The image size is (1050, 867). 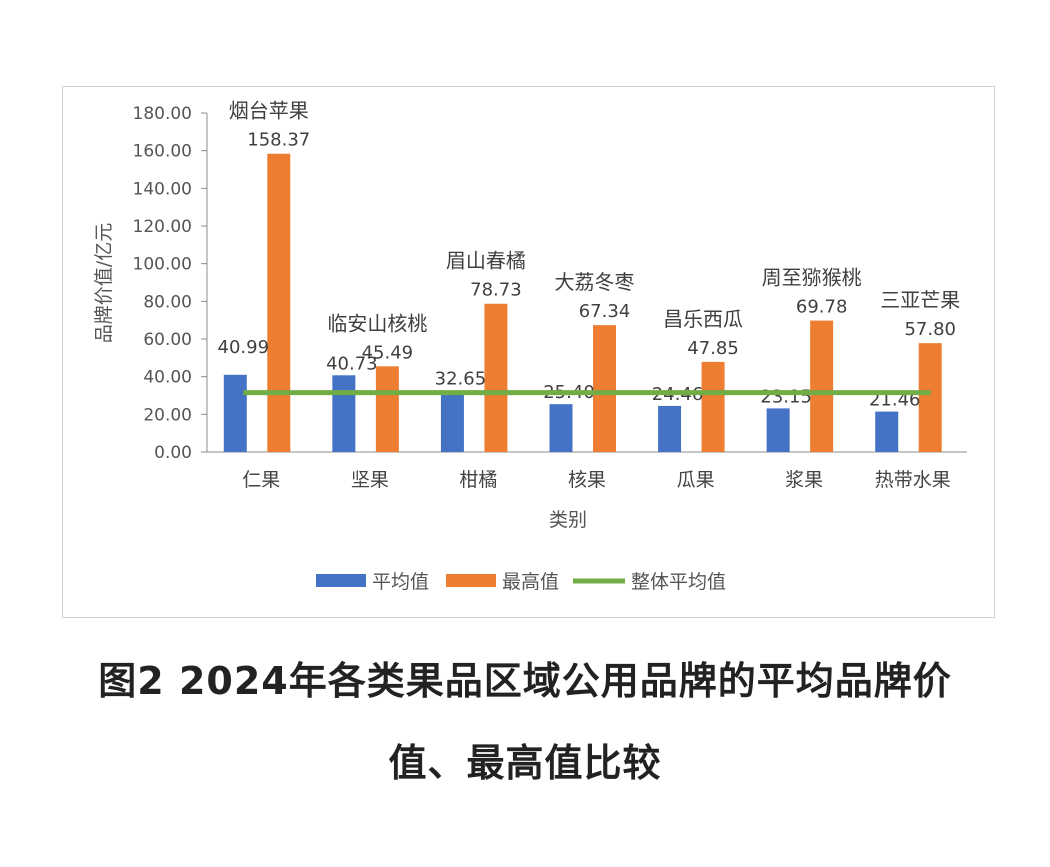 What do you see at coordinates (167, 302) in the screenshot?
I see `y-tick-label: 80.00` at bounding box center [167, 302].